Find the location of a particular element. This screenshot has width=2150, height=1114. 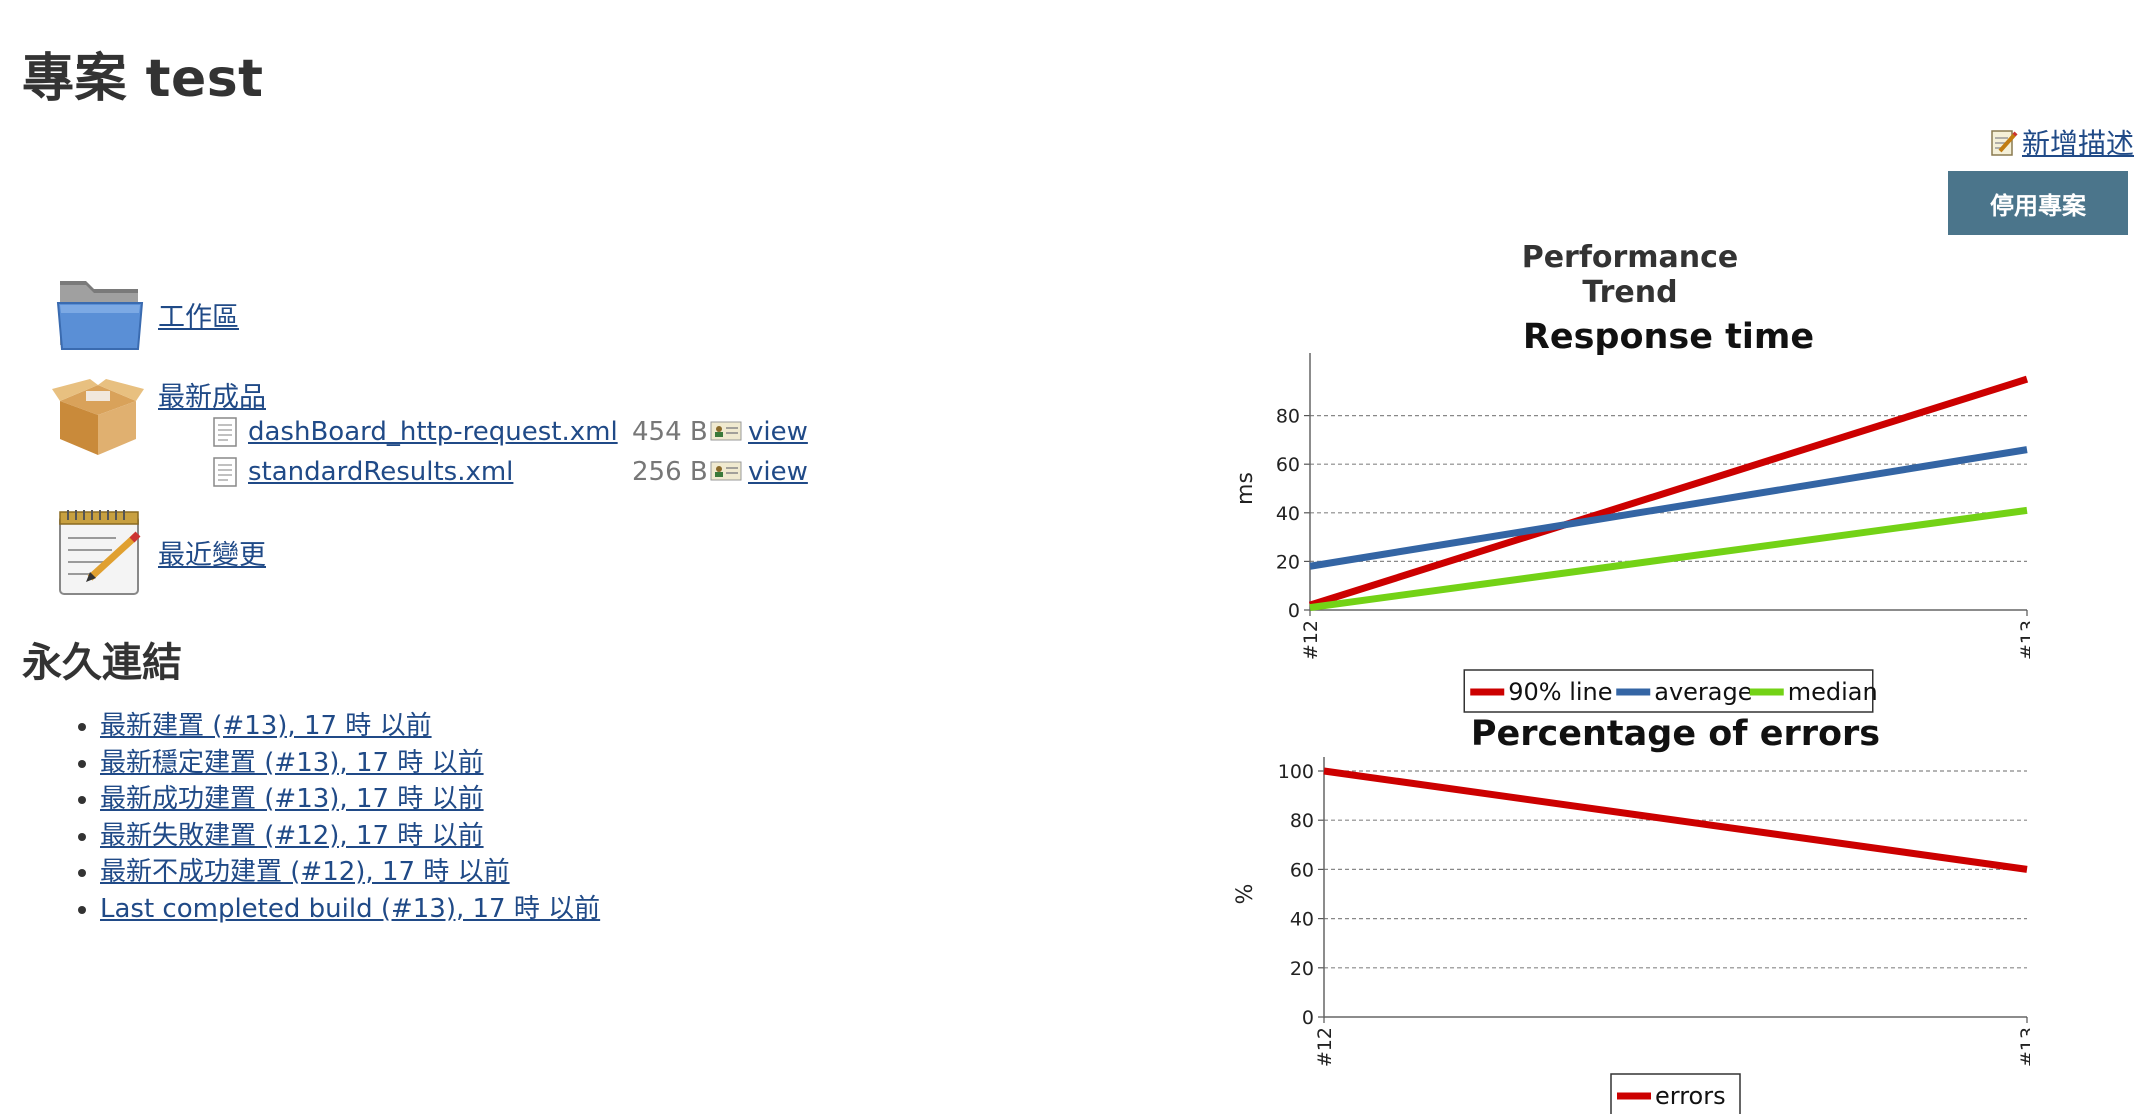

legend-label: 90% line is located at coordinates (1560, 692).